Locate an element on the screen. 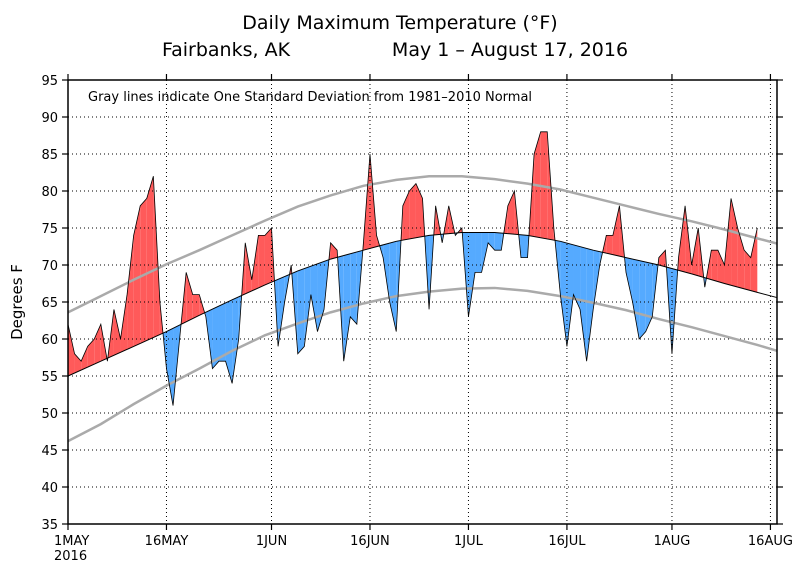 The height and width of the screenshot is (569, 800). y-tick-label: 70 is located at coordinates (49, 266).